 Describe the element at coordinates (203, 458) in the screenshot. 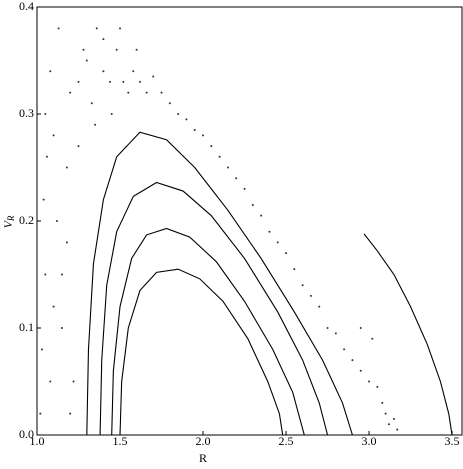

I see `x-axis-label: R` at that location.